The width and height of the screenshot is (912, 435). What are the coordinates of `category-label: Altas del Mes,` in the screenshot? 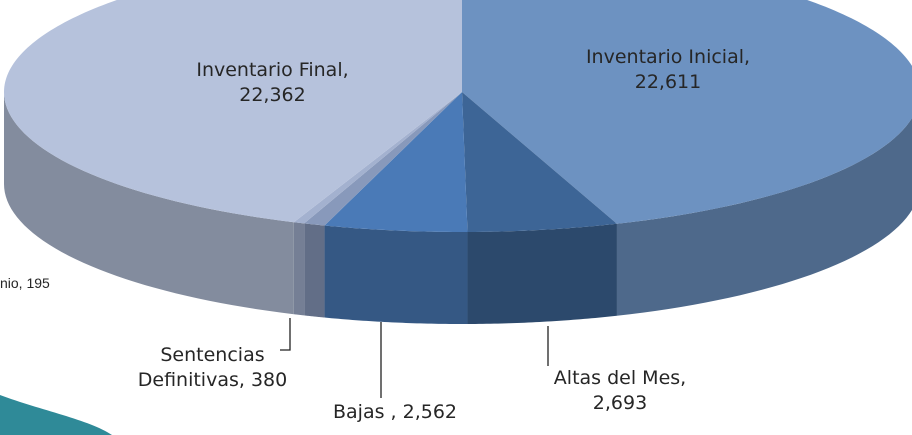 It's located at (620, 378).